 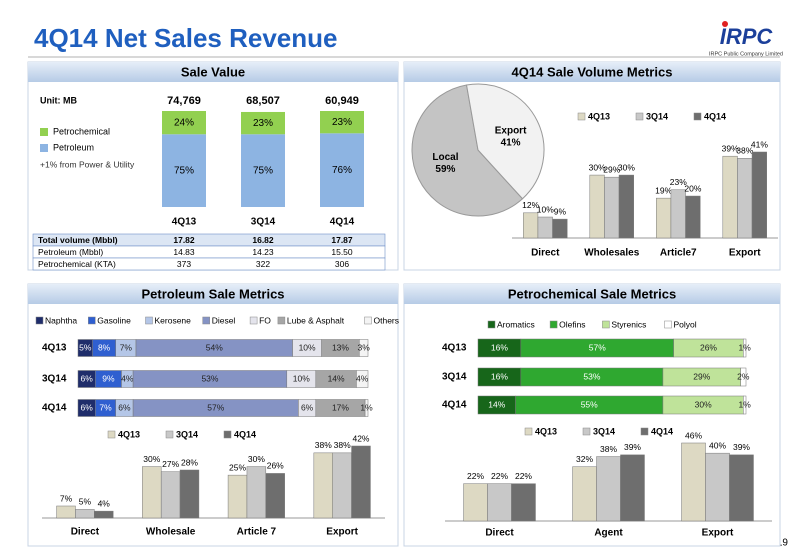 What do you see at coordinates (511, 143) in the screenshot?
I see `slice-value: 41%` at bounding box center [511, 143].